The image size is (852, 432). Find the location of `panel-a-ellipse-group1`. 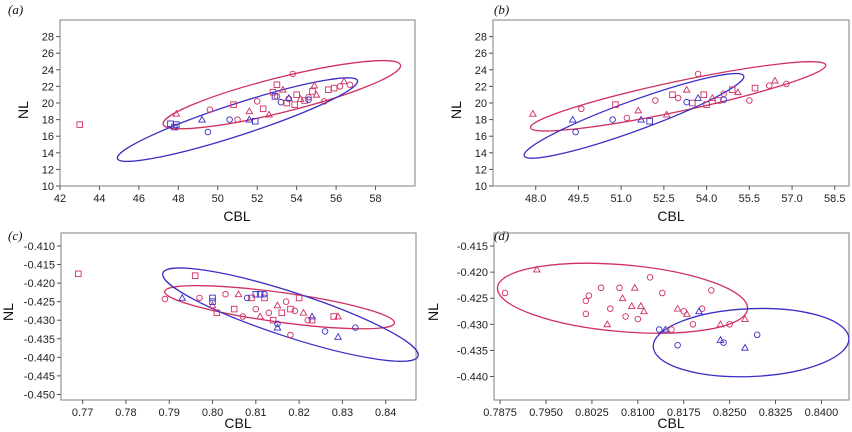

panel-a-ellipse-group1 is located at coordinates (282, 94).